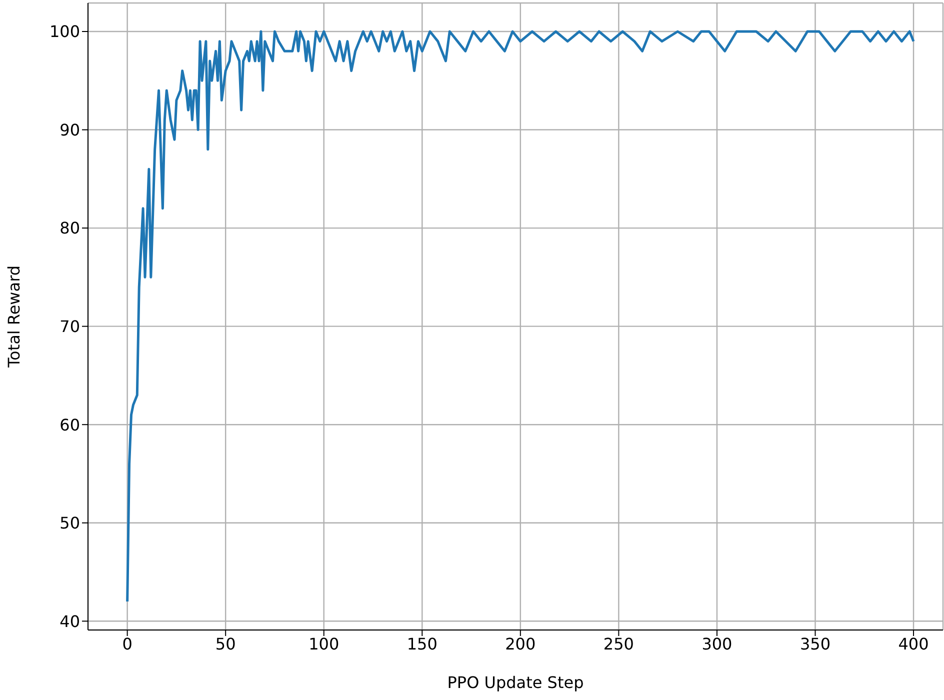  Describe the element at coordinates (324, 644) in the screenshot. I see `x-tick-label: 100` at that location.